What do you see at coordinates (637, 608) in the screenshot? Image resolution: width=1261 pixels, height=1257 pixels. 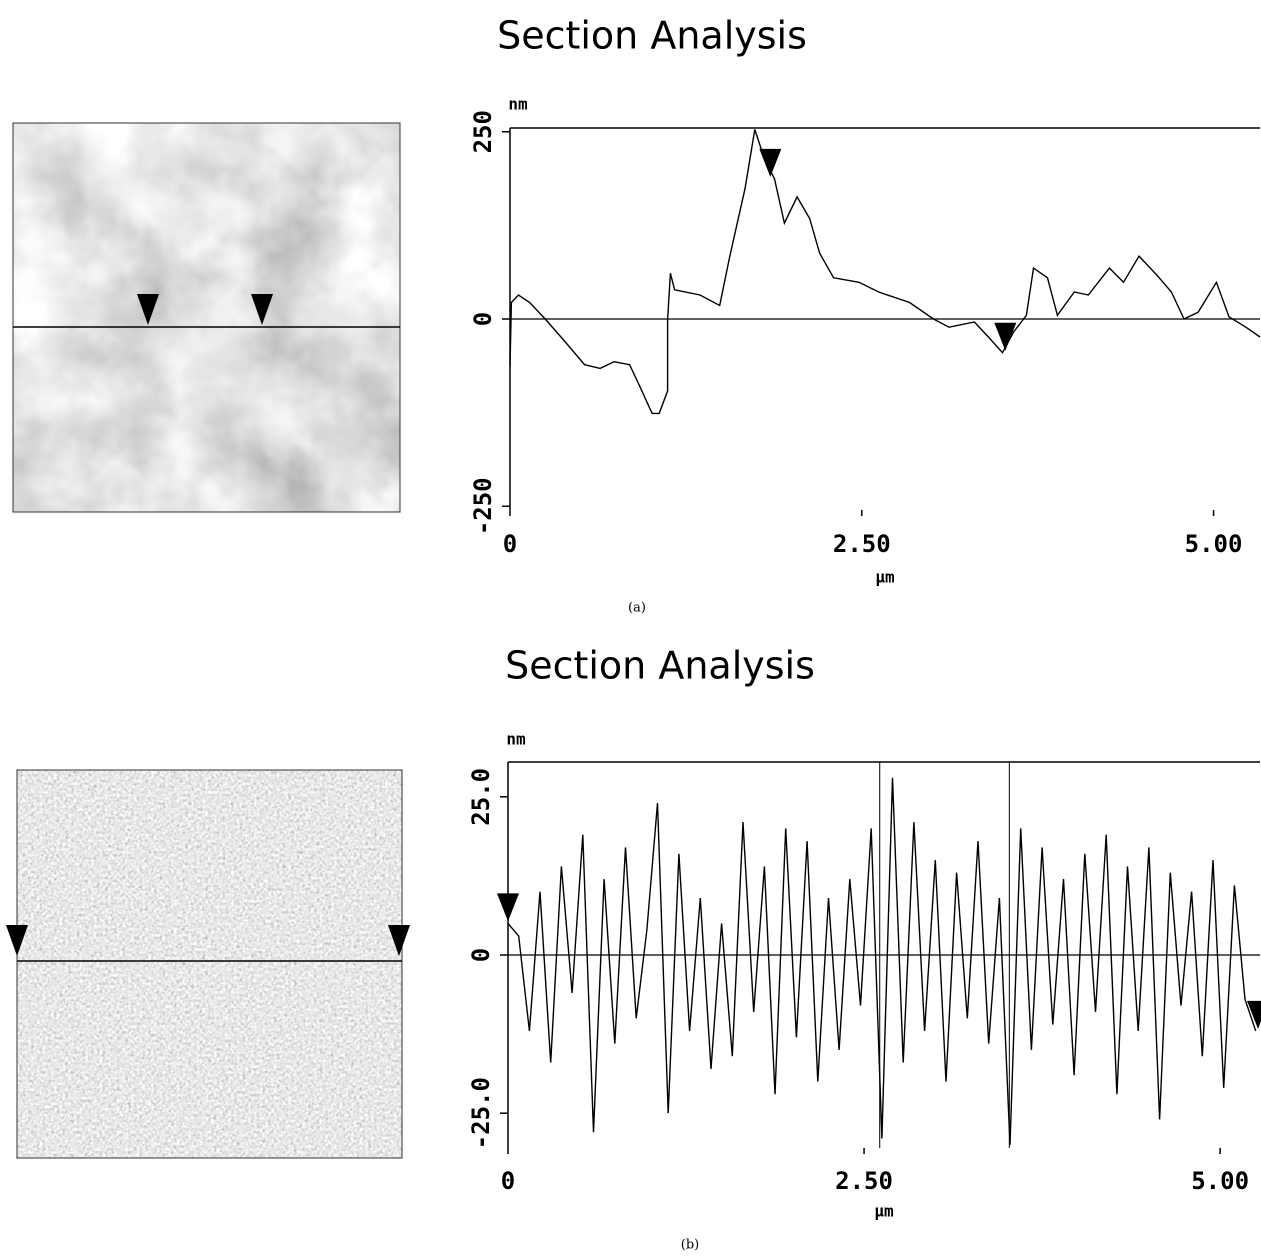 I see `caption: (a)` at bounding box center [637, 608].